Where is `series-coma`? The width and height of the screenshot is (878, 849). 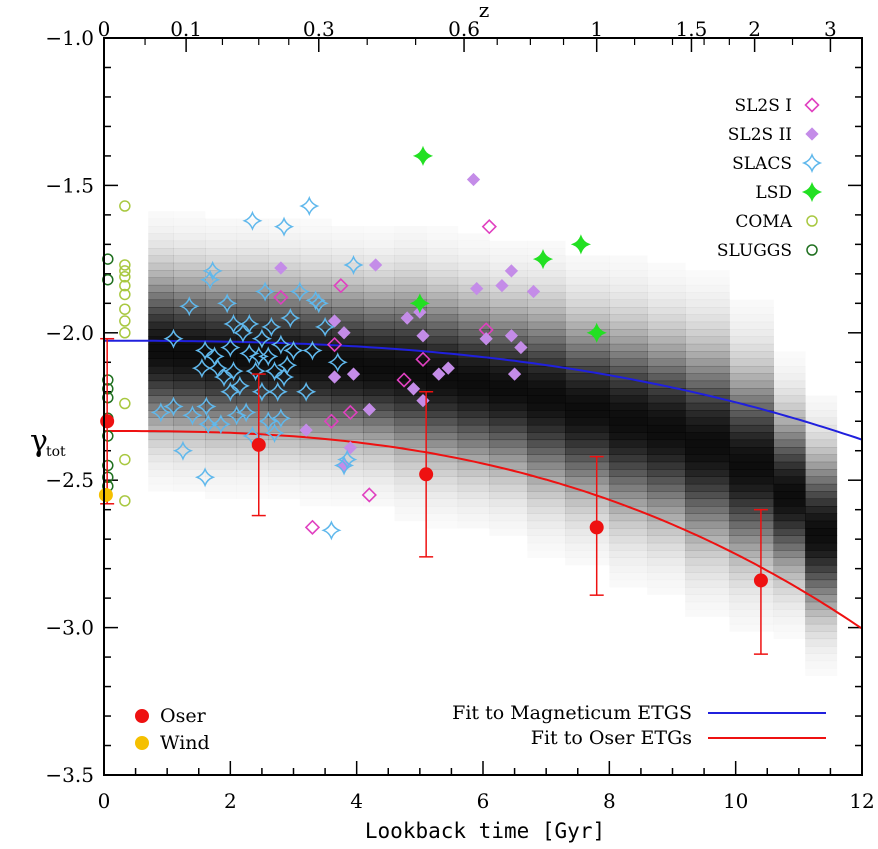 series-coma is located at coordinates (125, 353).